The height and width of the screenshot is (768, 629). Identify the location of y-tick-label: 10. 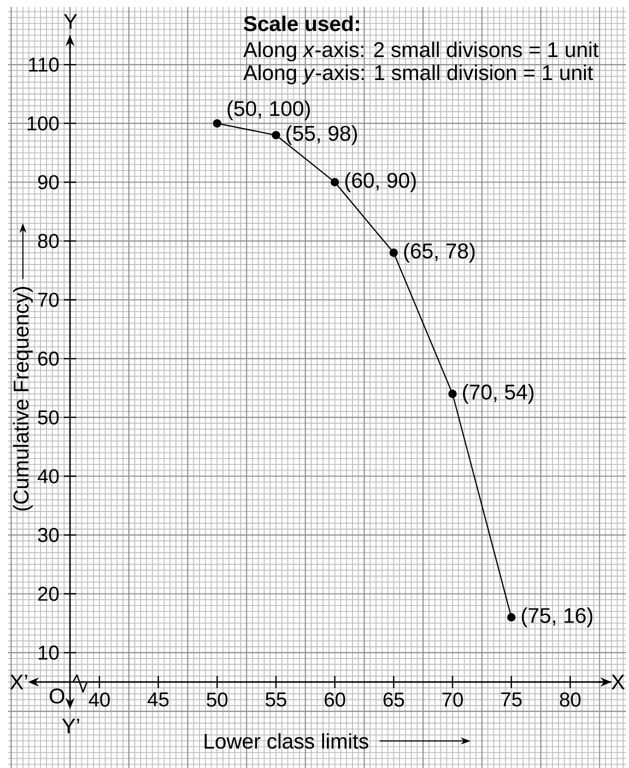
(48, 653).